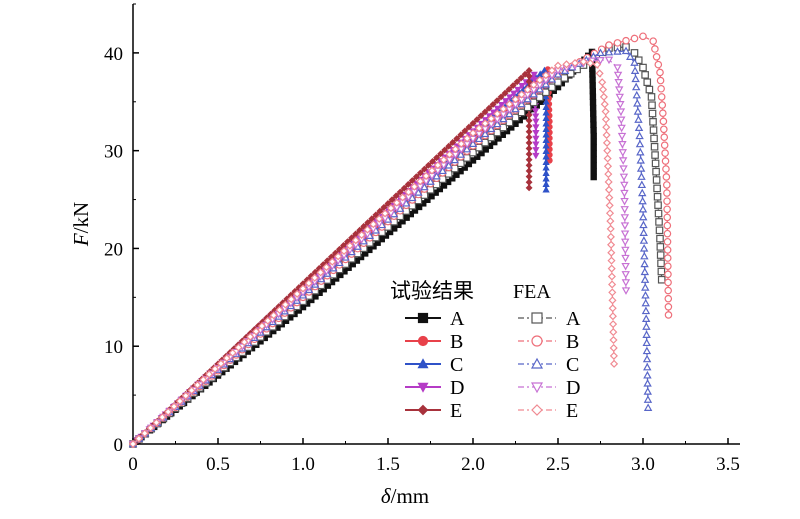 This screenshot has width=800, height=519. I want to click on x-tick-label: 2.5, so click(558, 464).